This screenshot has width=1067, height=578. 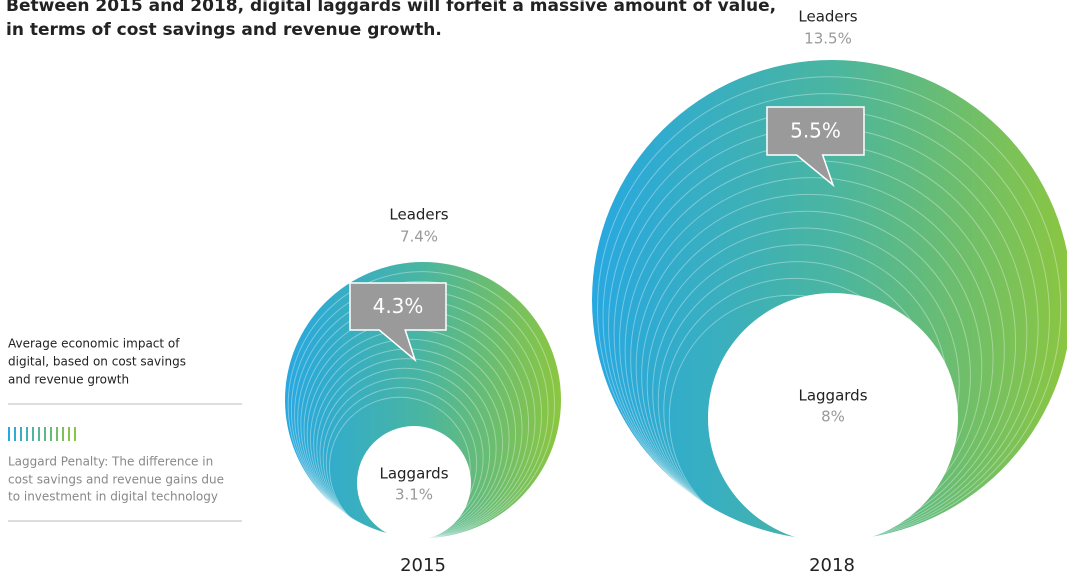 I want to click on laggards-value: 8%, so click(x=833, y=417).